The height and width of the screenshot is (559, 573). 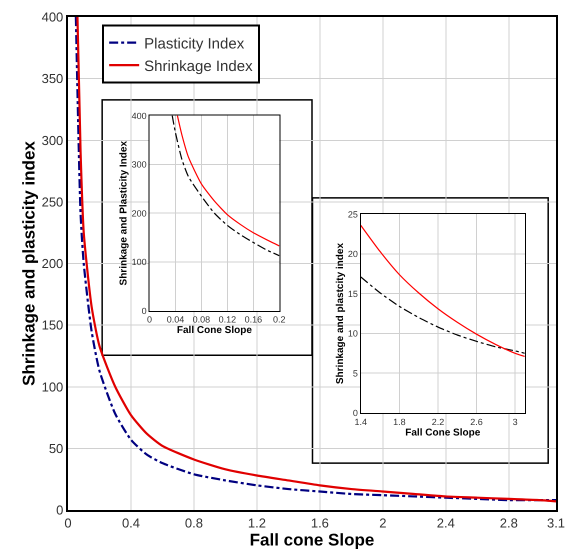 What do you see at coordinates (194, 43) in the screenshot?
I see `legend-label: Plasticity Index` at bounding box center [194, 43].